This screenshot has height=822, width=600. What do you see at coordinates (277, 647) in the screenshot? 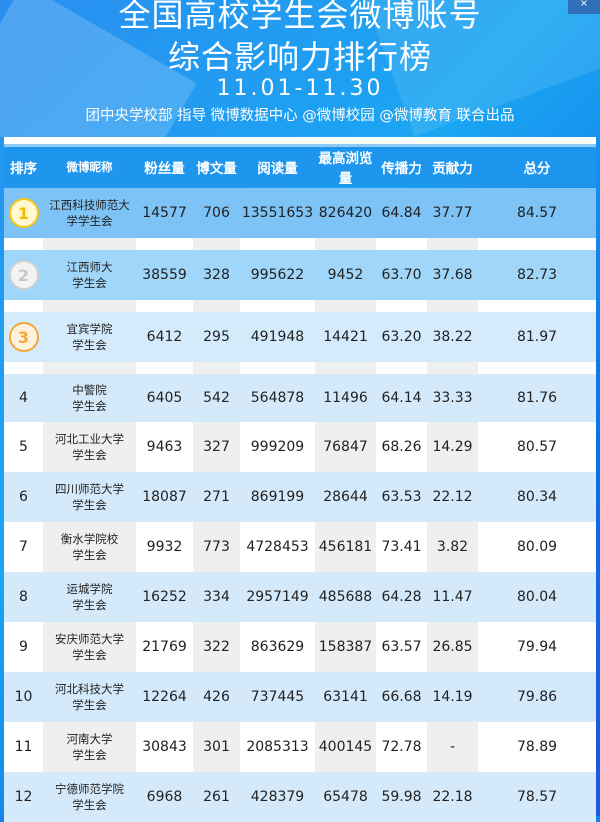
I see `reads-cell: 863629` at bounding box center [277, 647].